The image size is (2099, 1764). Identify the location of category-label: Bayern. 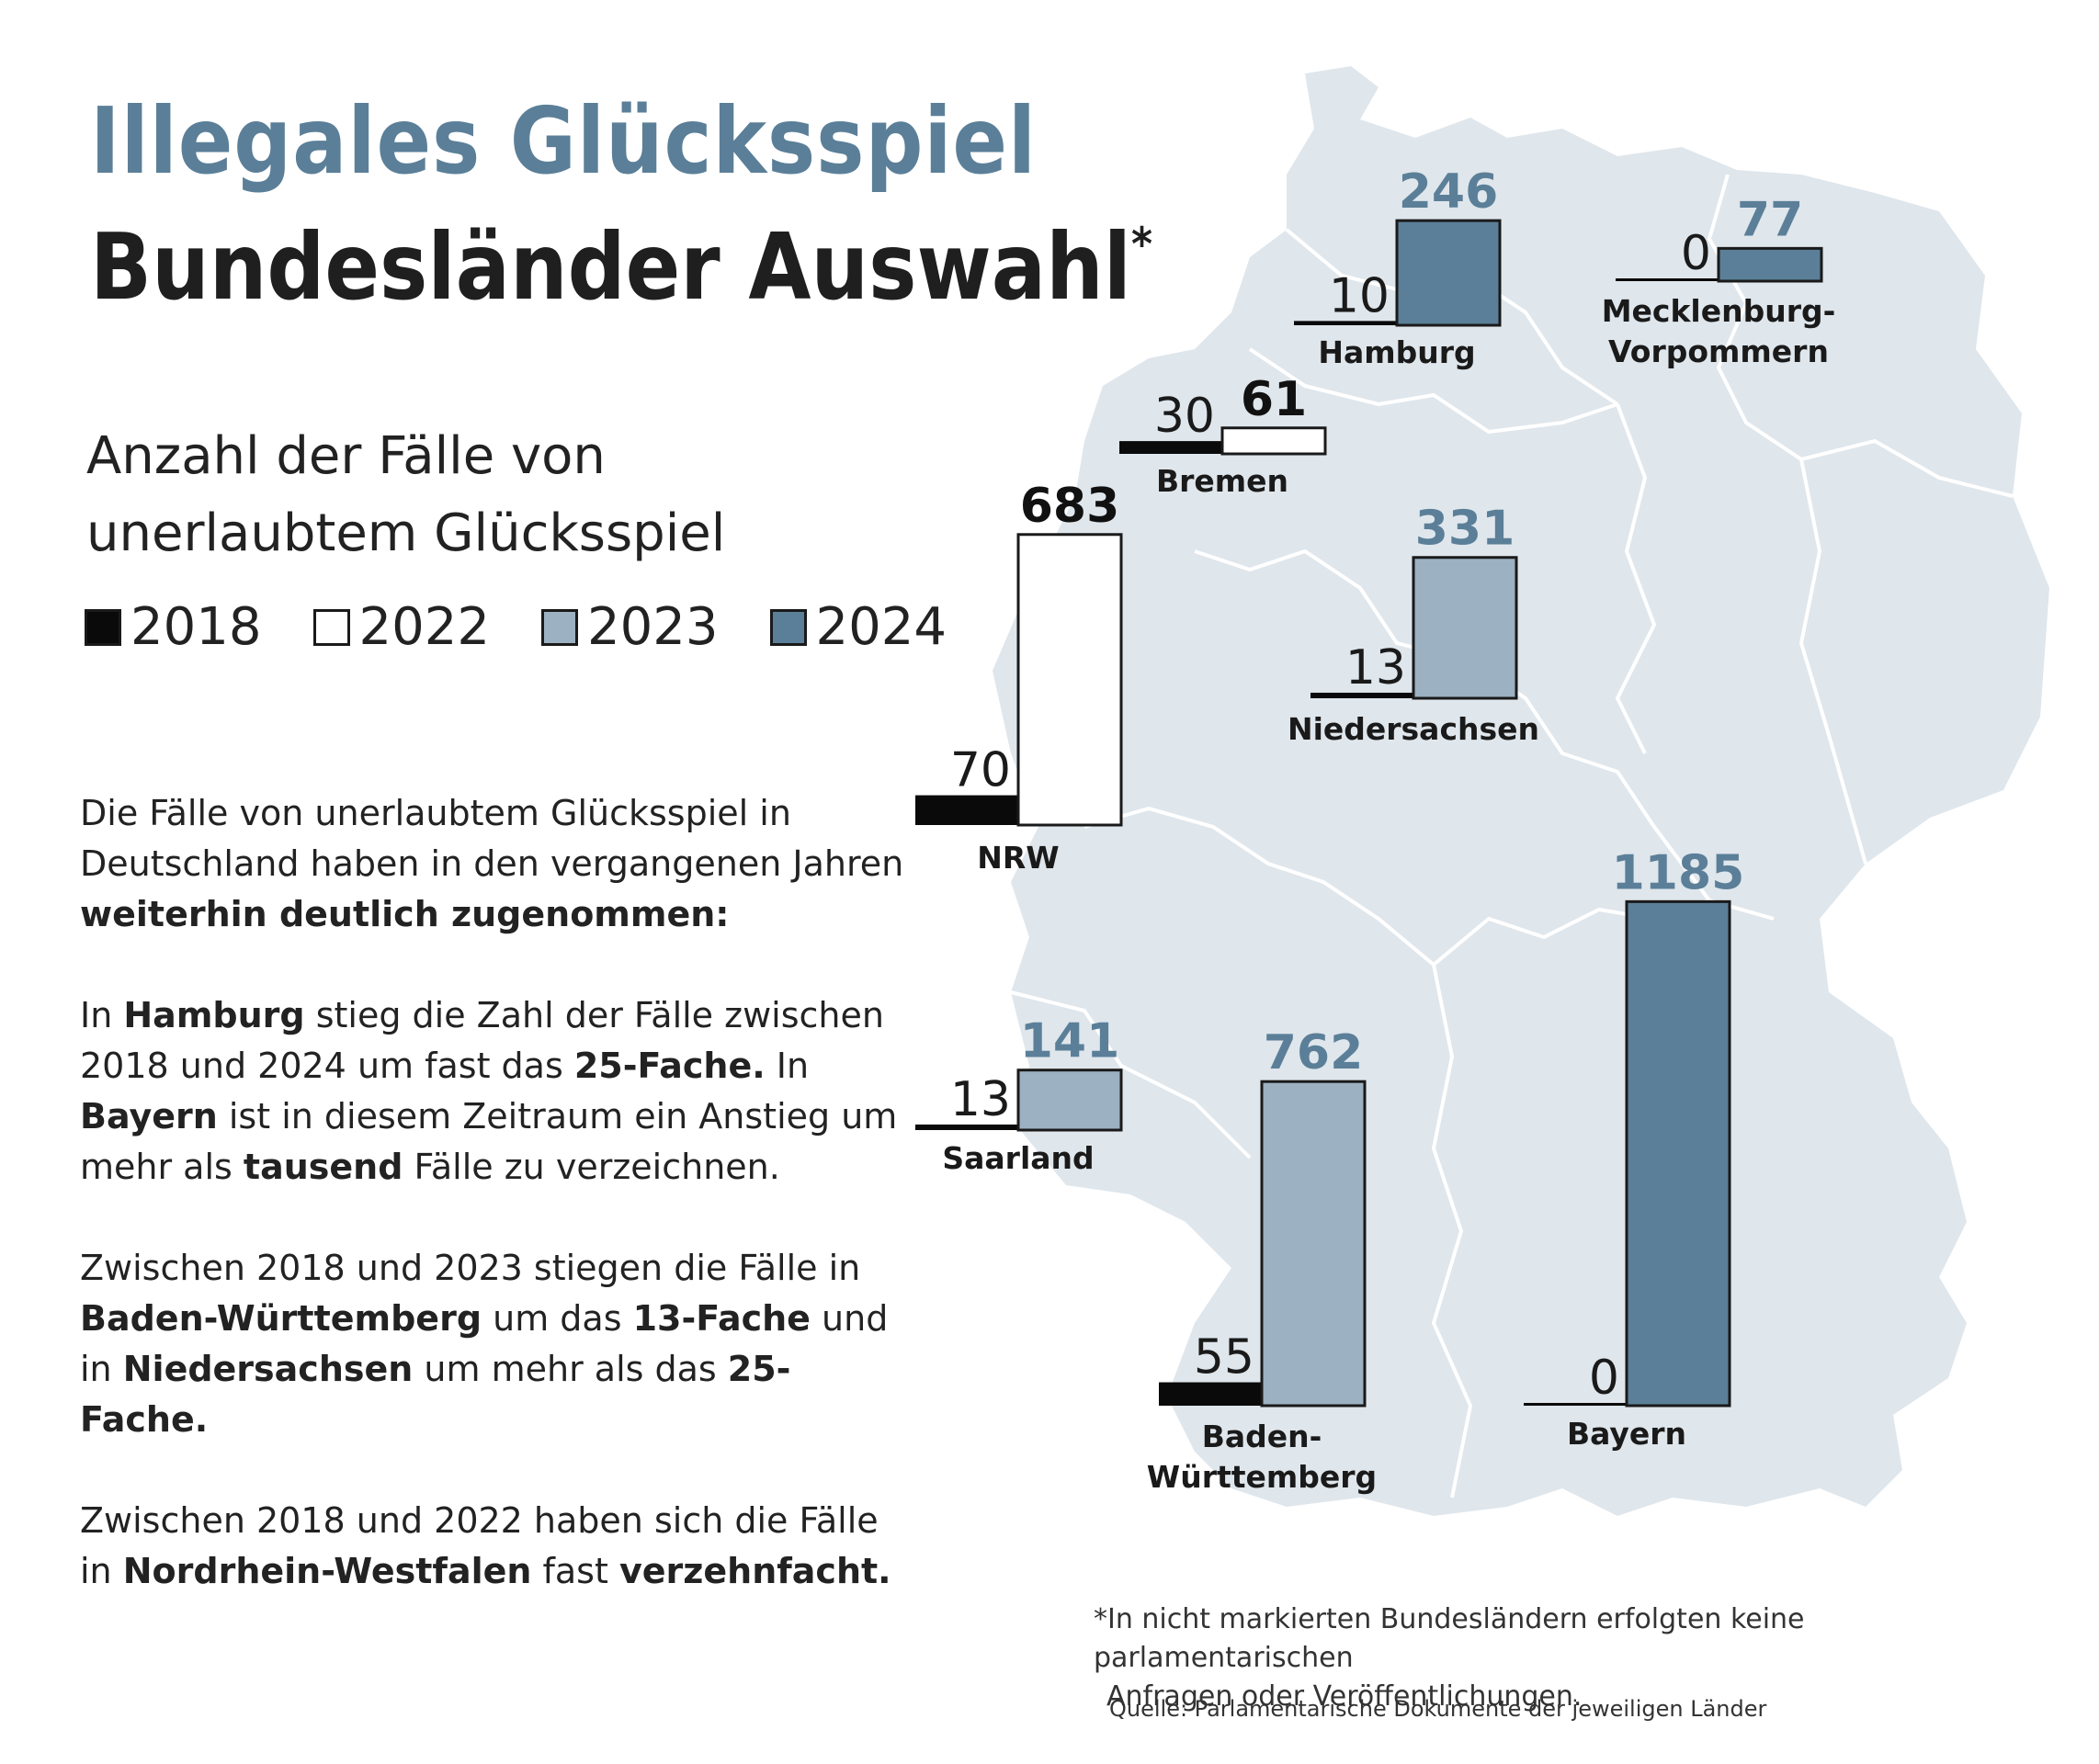
(1627, 1434).